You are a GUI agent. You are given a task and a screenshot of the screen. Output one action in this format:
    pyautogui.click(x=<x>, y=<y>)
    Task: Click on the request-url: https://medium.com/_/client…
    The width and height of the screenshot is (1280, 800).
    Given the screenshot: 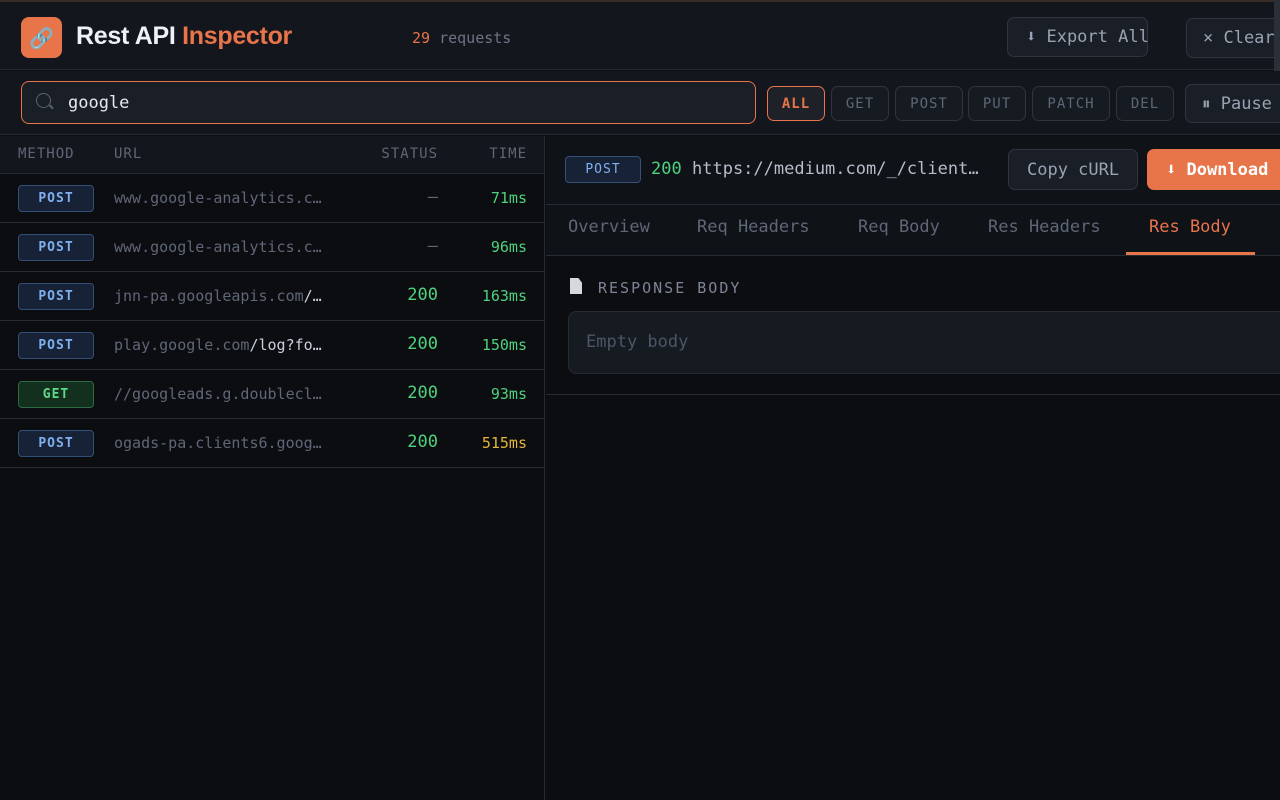 What is the action you would take?
    pyautogui.click(x=835, y=169)
    